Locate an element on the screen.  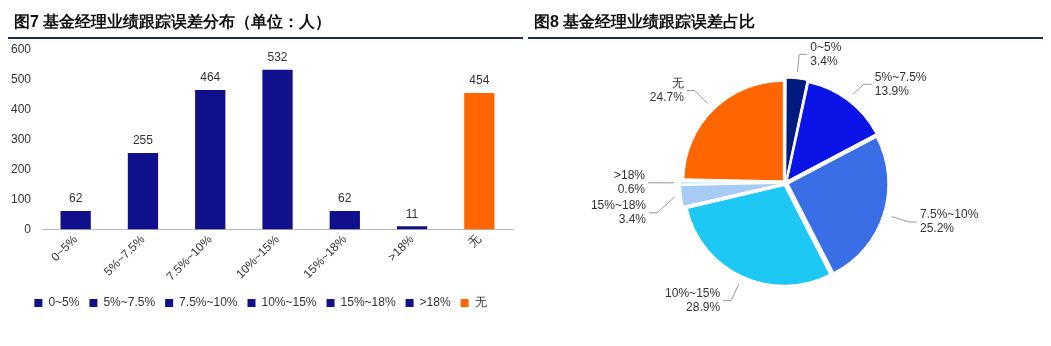
slice-label: >18% is located at coordinates (629, 175).